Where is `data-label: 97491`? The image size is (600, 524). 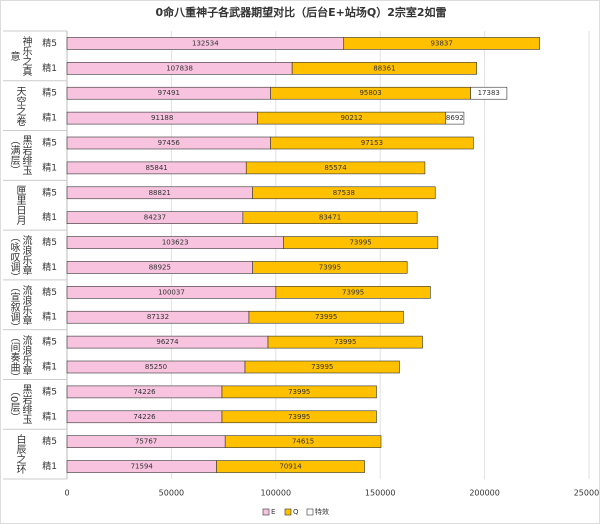 data-label: 97491 is located at coordinates (169, 93).